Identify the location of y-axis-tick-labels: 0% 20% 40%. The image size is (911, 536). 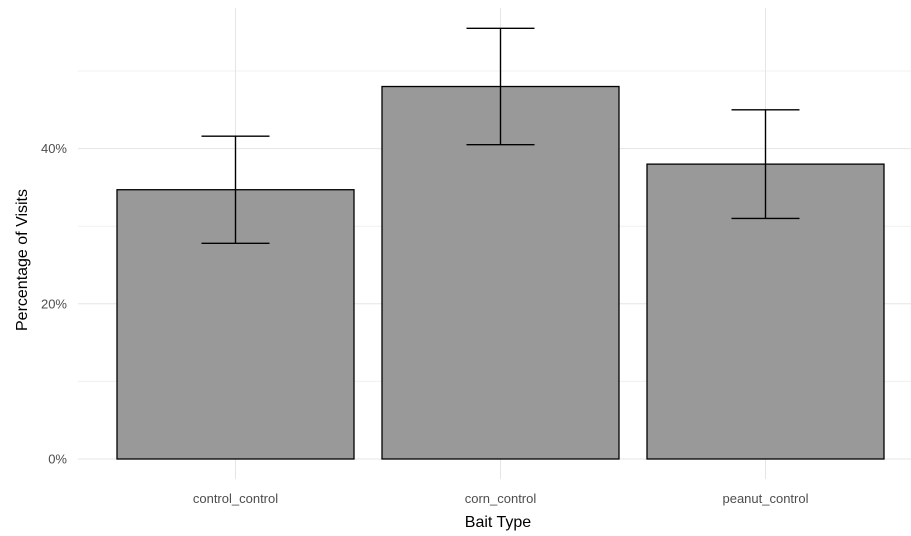
(54, 303).